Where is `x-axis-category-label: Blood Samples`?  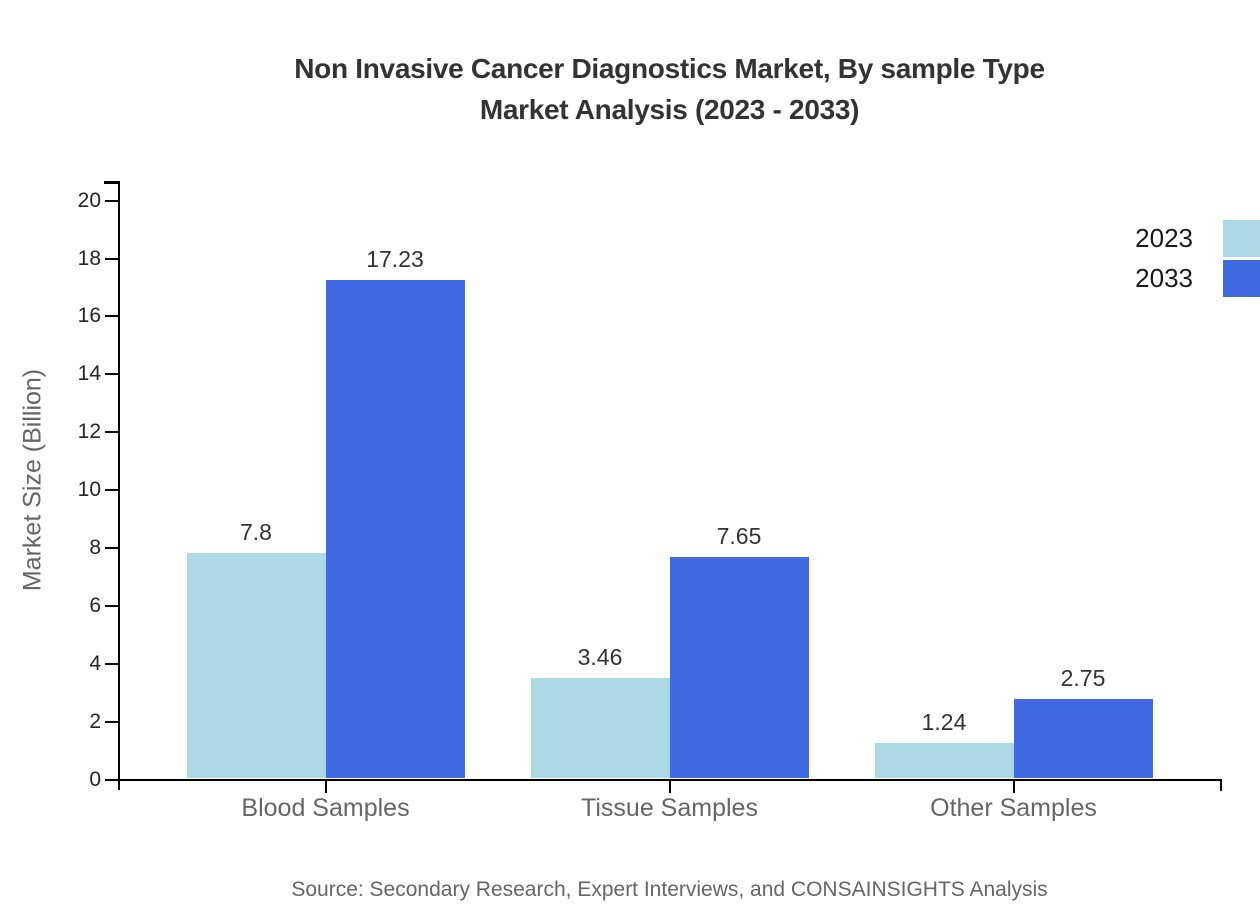
x-axis-category-label: Blood Samples is located at coordinates (325, 808).